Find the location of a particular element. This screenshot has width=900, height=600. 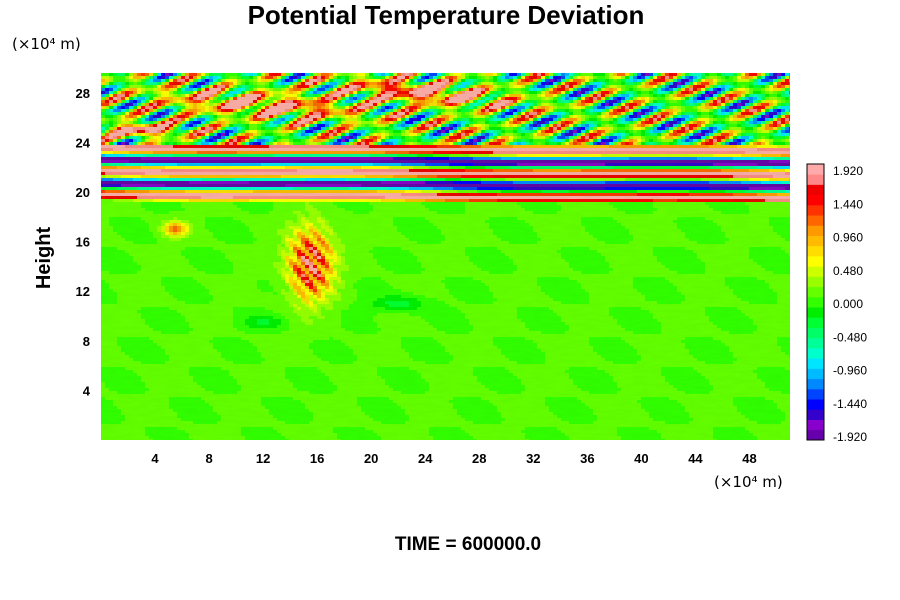

x-tick-label: 44 is located at coordinates (695, 458).